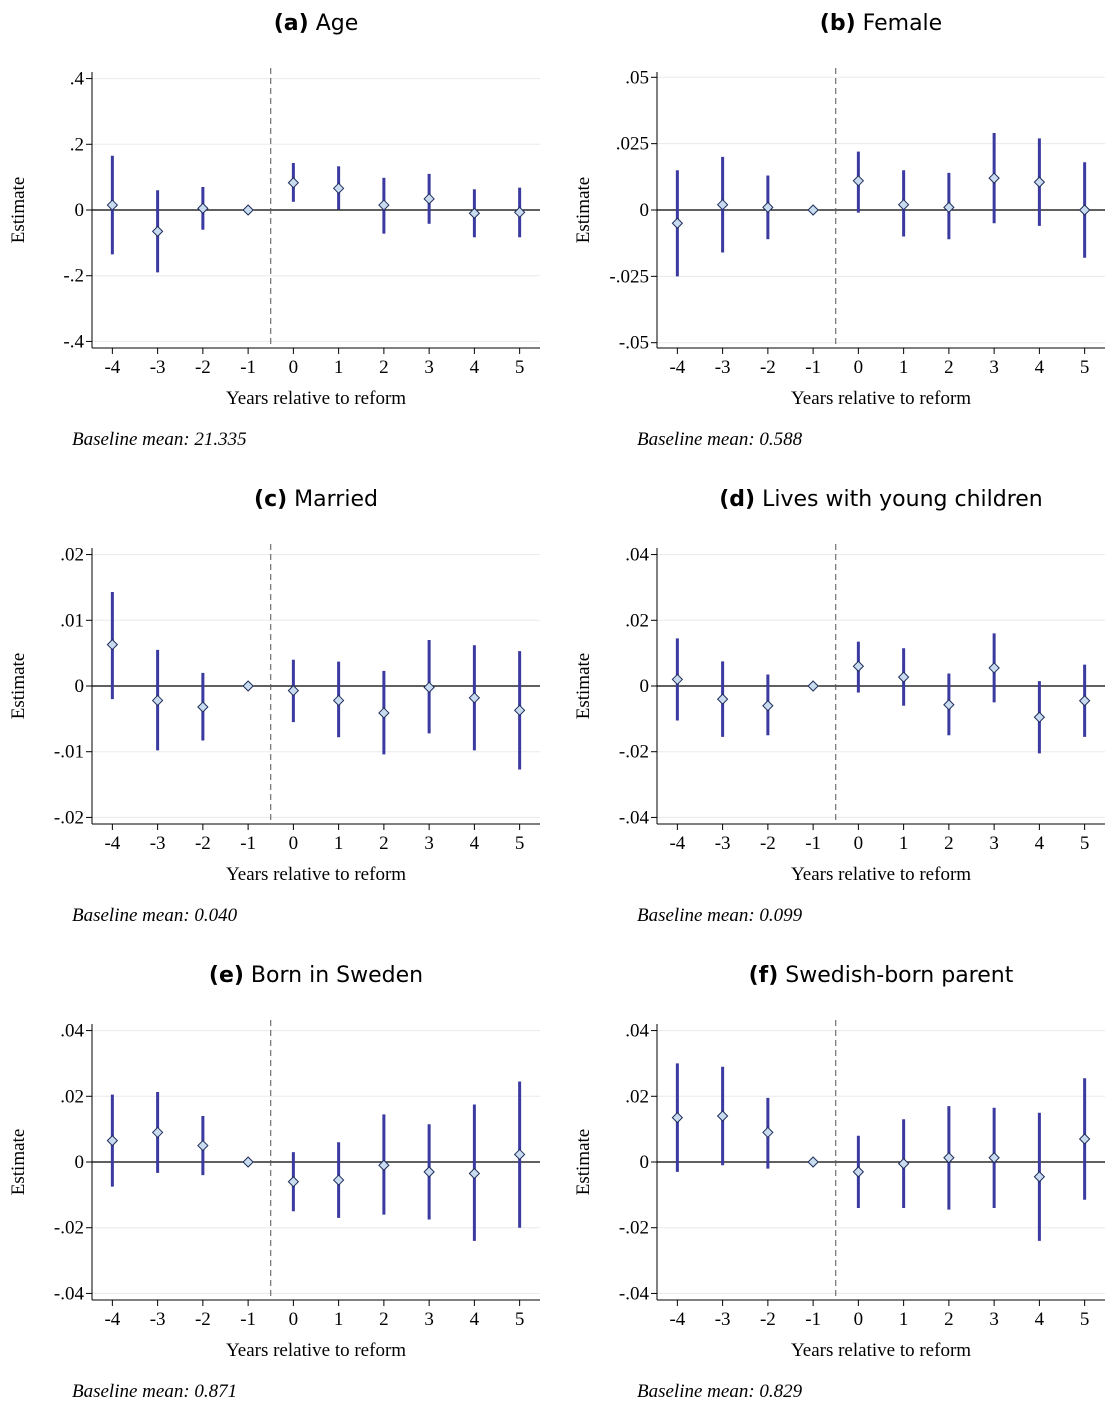 This screenshot has width=1110, height=1401. What do you see at coordinates (77, 79) in the screenshot?
I see `y-tick-label: .4` at bounding box center [77, 79].